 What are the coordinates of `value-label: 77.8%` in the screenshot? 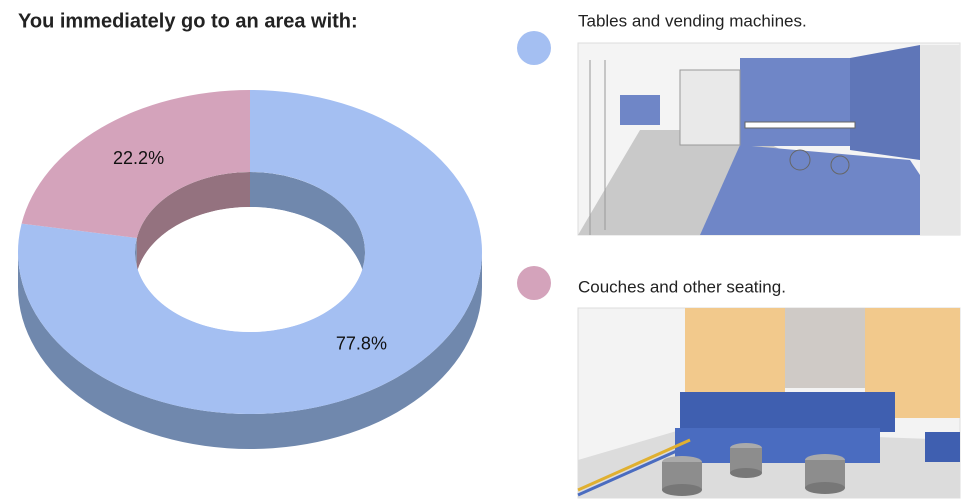 It's located at (361, 343).